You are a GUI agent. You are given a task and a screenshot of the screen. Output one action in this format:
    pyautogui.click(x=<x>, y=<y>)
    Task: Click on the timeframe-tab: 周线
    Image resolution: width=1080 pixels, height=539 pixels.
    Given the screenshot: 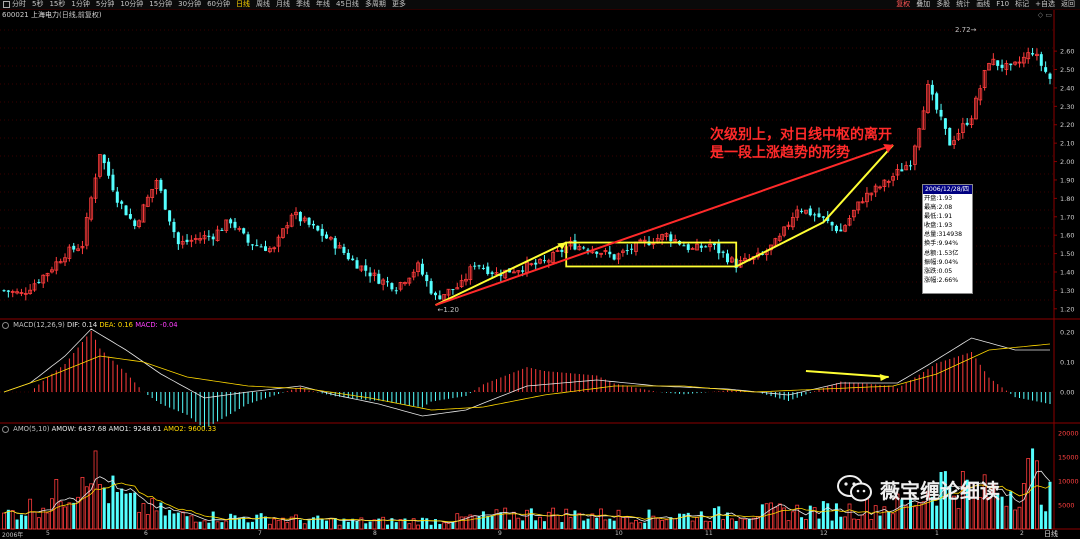 What is the action you would take?
    pyautogui.click(x=263, y=4)
    